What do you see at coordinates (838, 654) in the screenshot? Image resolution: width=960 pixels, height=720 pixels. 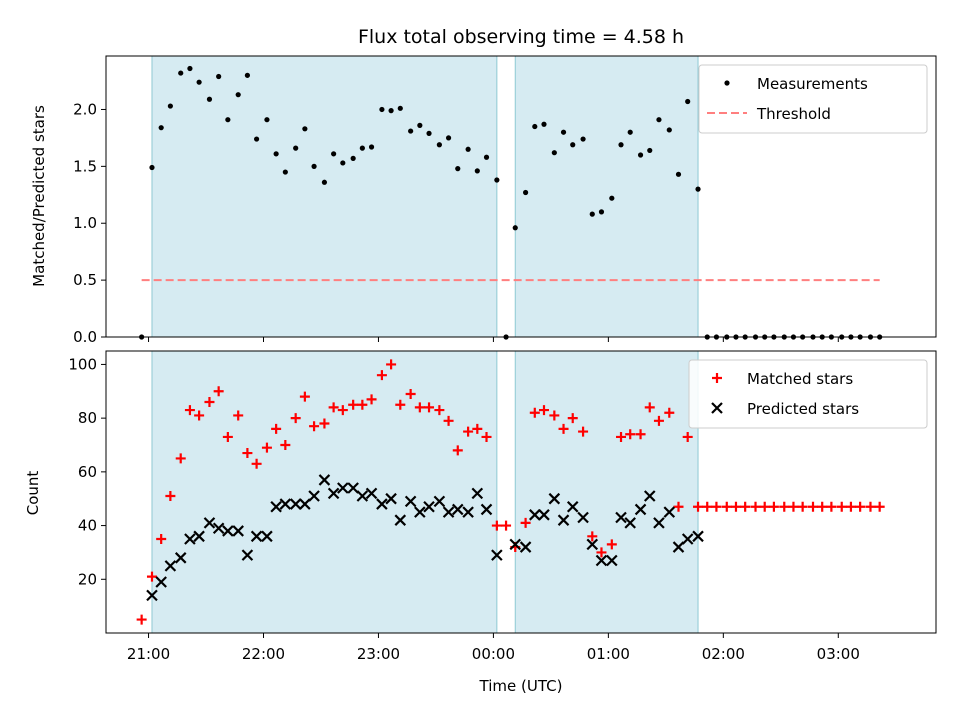 I see `x-tick-label: 03:00` at bounding box center [838, 654].